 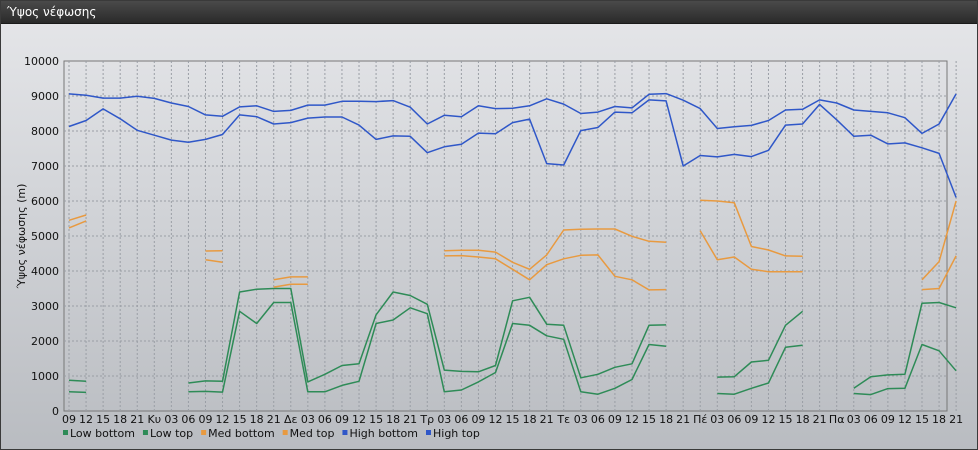 I want to click on x-tick-label: Τρ, so click(x=426, y=419).